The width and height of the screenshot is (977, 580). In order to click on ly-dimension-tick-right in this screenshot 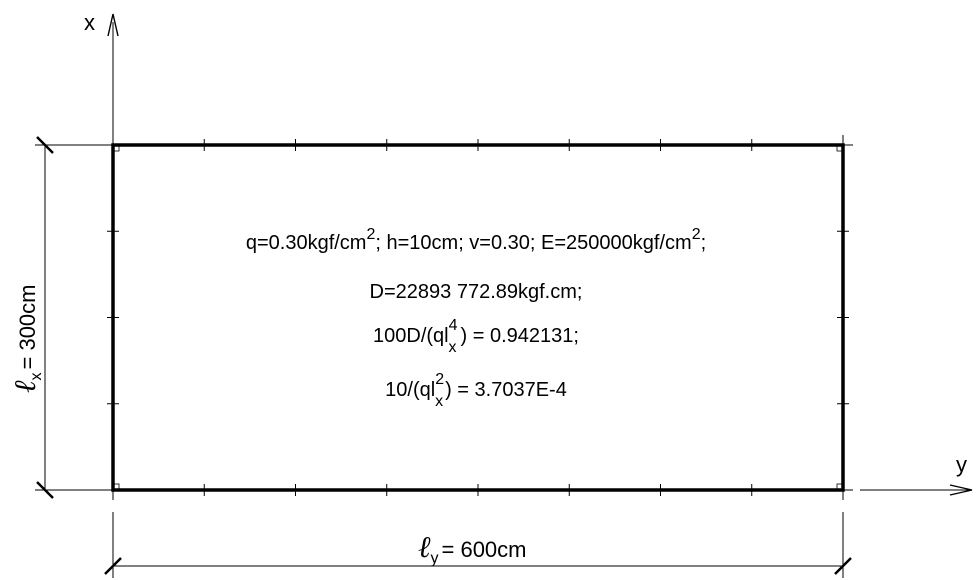, I will do `click(843, 566)`.